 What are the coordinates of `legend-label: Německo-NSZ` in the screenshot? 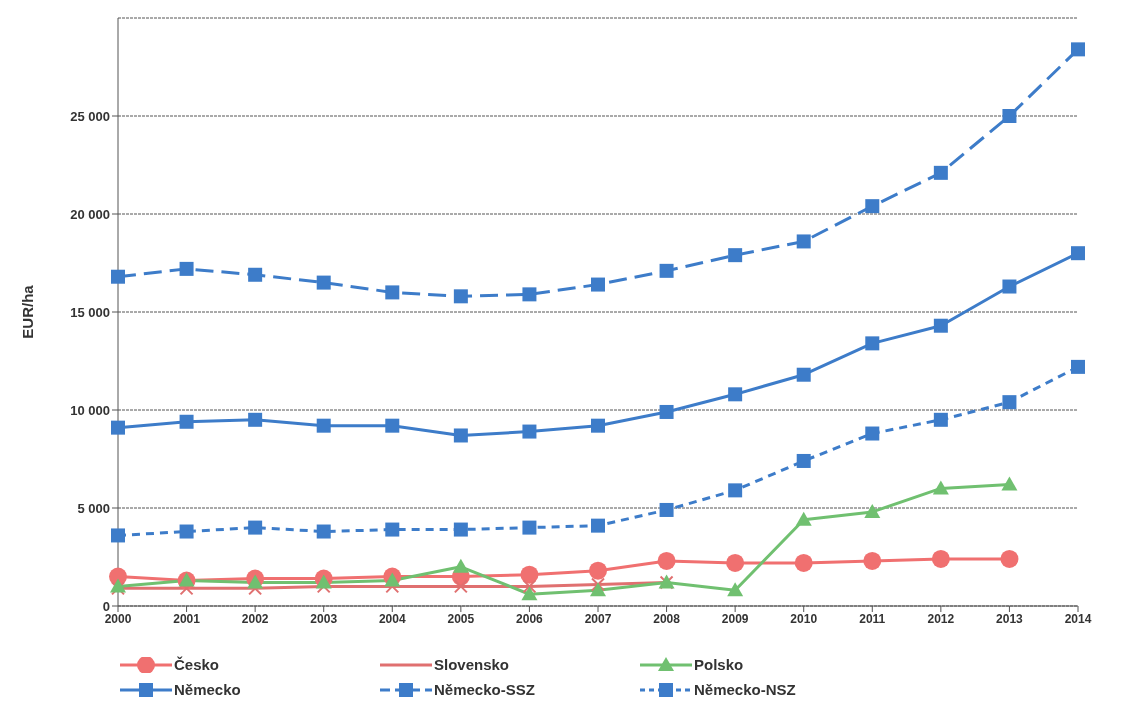 It's located at (745, 689).